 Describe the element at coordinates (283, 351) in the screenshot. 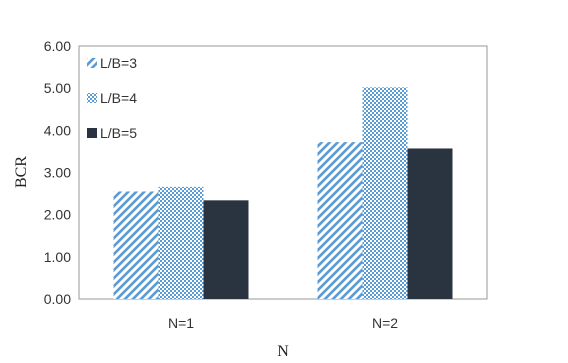

I see `x-axis-title: N` at that location.